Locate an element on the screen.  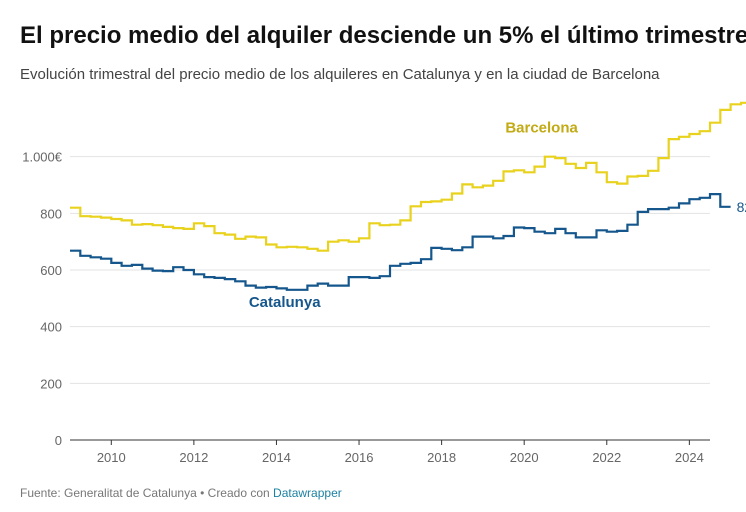
x-tick-label: 2022 is located at coordinates (606, 457).